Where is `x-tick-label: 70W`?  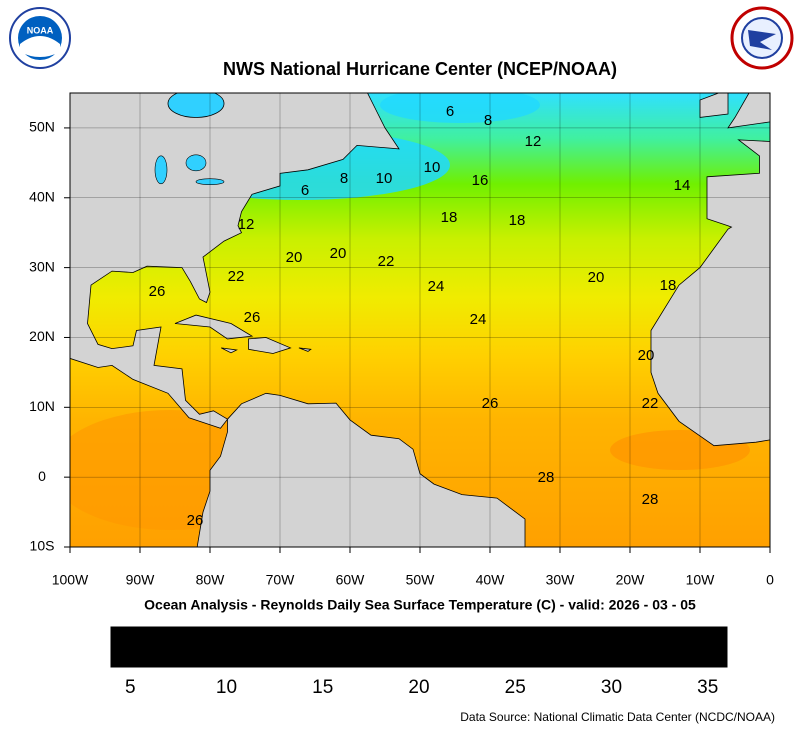
x-tick-label: 70W is located at coordinates (281, 580).